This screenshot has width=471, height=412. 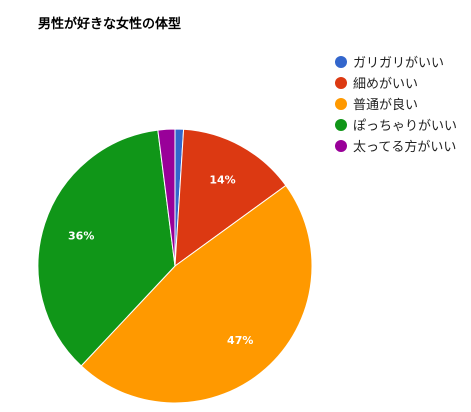 I want to click on slice-label-4: 36%, so click(x=81, y=236).